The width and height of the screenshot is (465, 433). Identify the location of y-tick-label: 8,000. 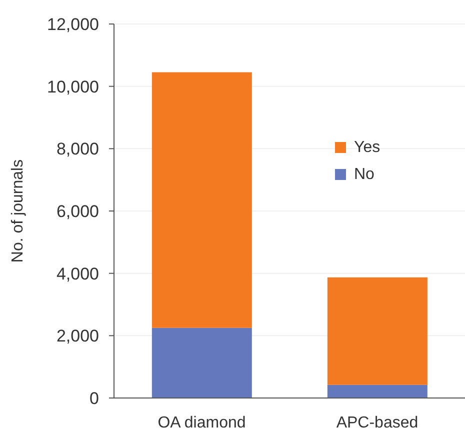
(77, 149).